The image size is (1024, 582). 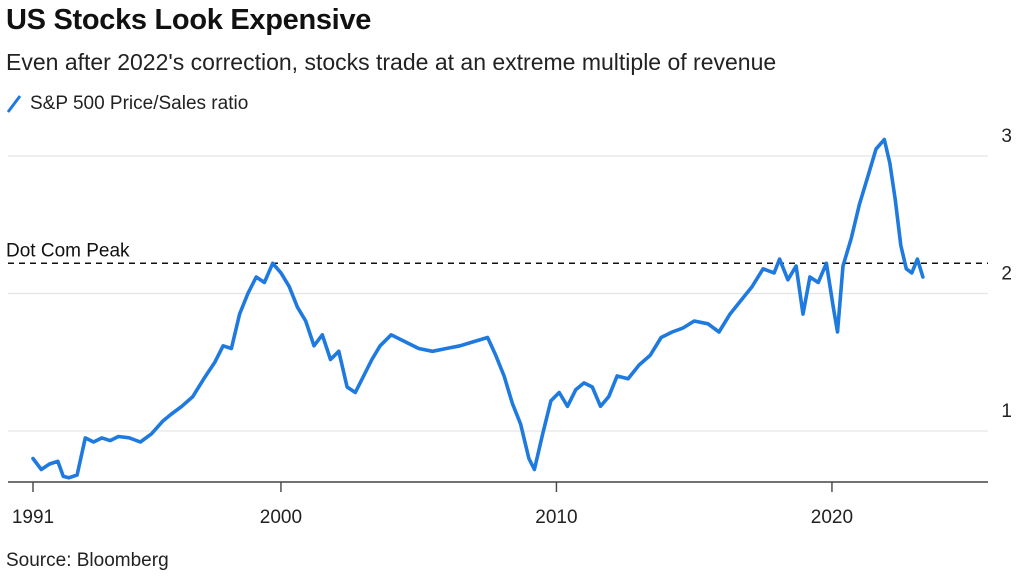 What do you see at coordinates (832, 517) in the screenshot?
I see `x-tick-label: 2020` at bounding box center [832, 517].